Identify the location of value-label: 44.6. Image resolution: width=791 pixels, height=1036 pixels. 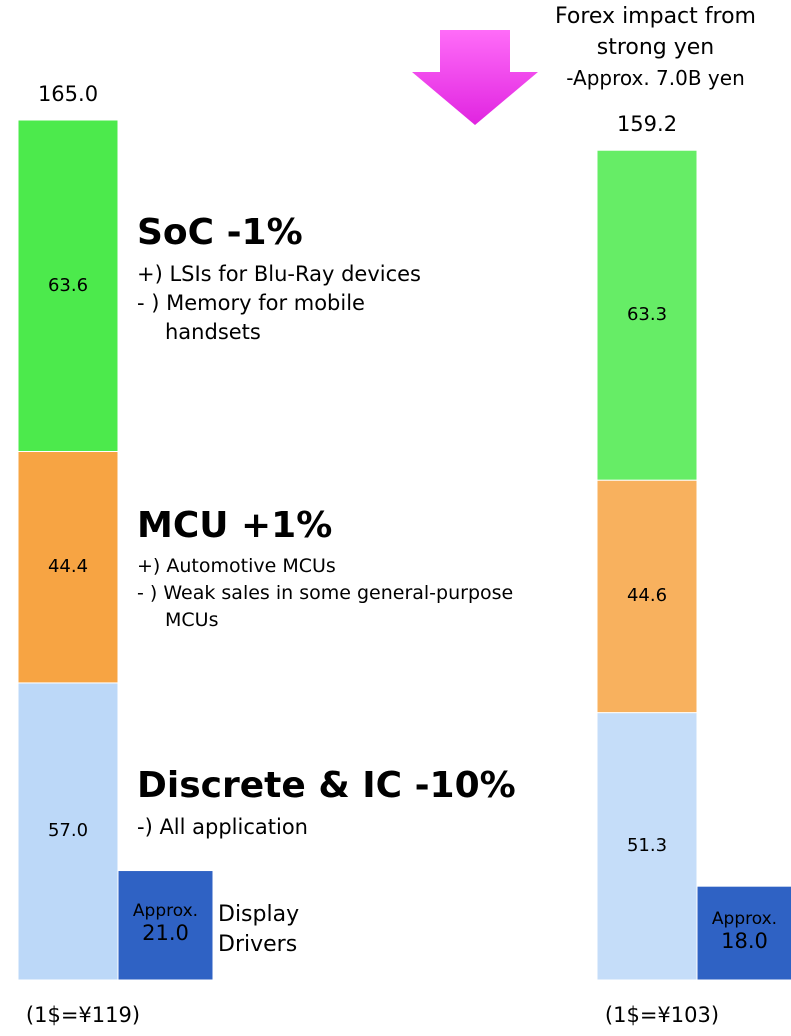
(647, 596).